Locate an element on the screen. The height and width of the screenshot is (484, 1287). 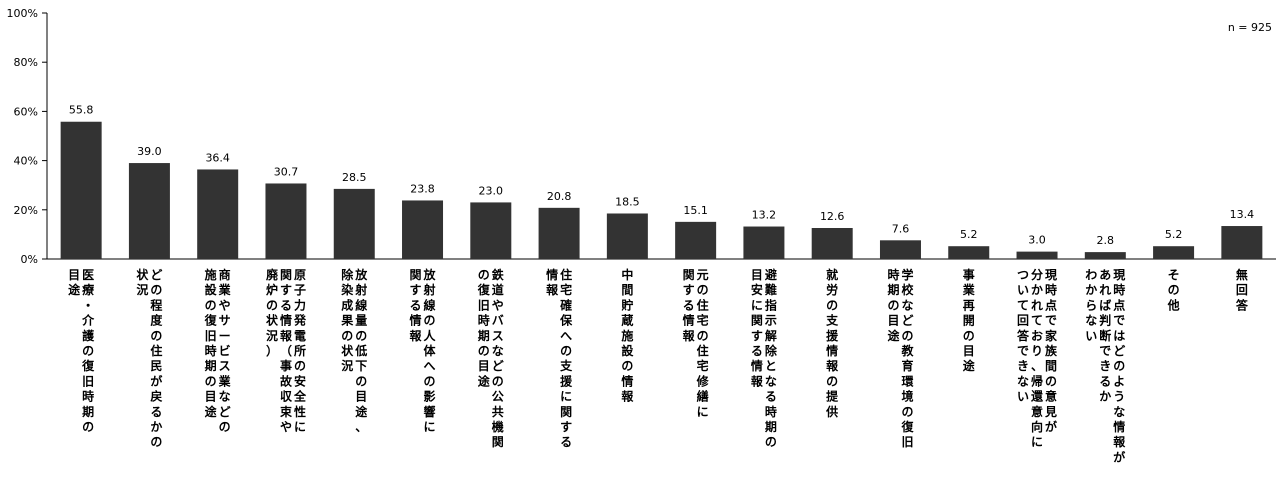
category-char: 炉 is located at coordinates (272, 289).